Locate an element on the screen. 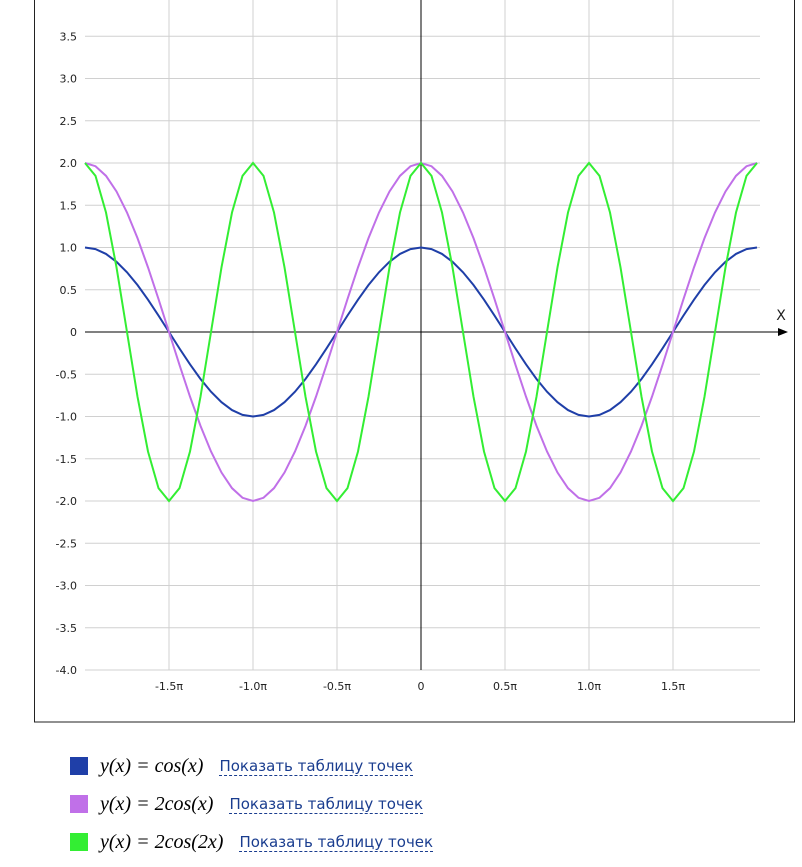 The height and width of the screenshot is (867, 802). x-tick-label: -1.5π is located at coordinates (169, 686).